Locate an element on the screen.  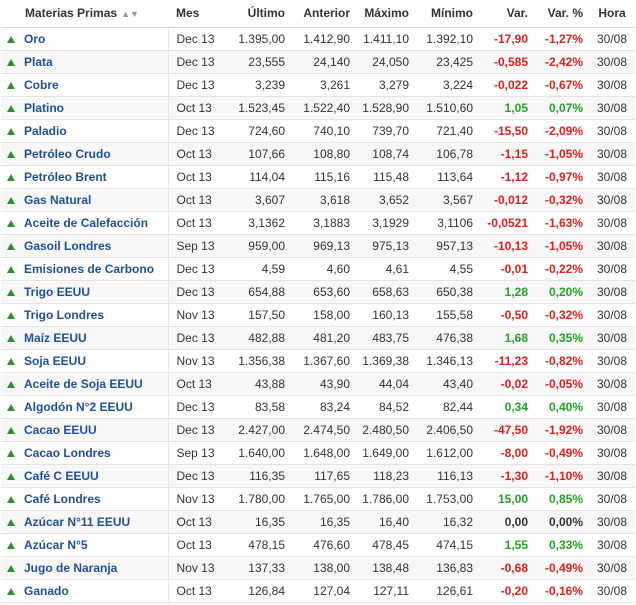
commodity-link: Oro is located at coordinates (35, 38).